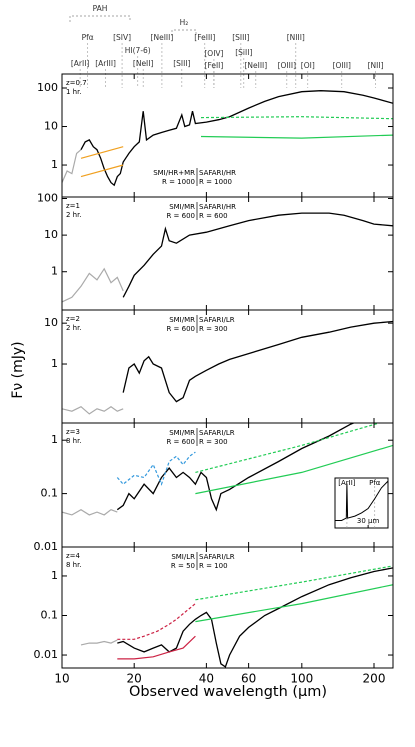  What do you see at coordinates (214, 65) in the screenshot?
I see `annotation-label: [FeII]` at bounding box center [214, 65].